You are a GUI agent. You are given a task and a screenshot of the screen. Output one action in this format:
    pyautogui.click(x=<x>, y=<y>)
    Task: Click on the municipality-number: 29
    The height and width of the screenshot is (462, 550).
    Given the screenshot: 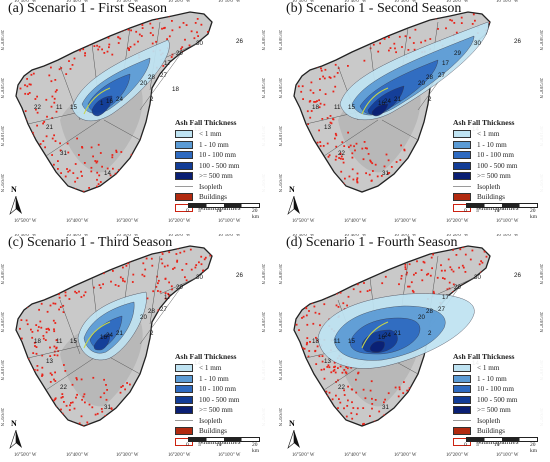 What is the action you would take?
    pyautogui.click(x=179, y=53)
    